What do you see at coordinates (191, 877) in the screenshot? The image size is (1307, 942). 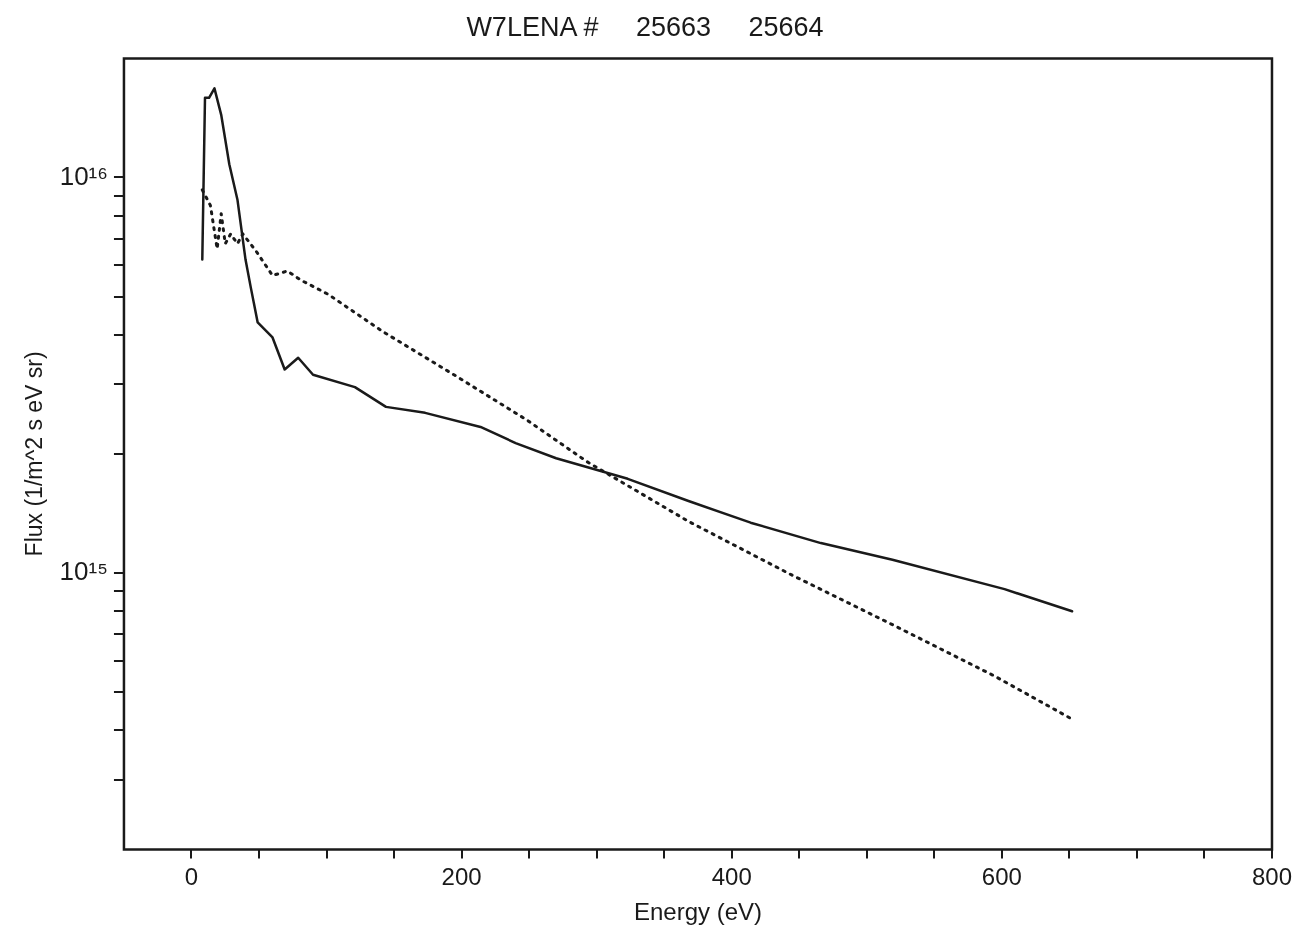 I see `x-tick-label: 0` at bounding box center [191, 877].